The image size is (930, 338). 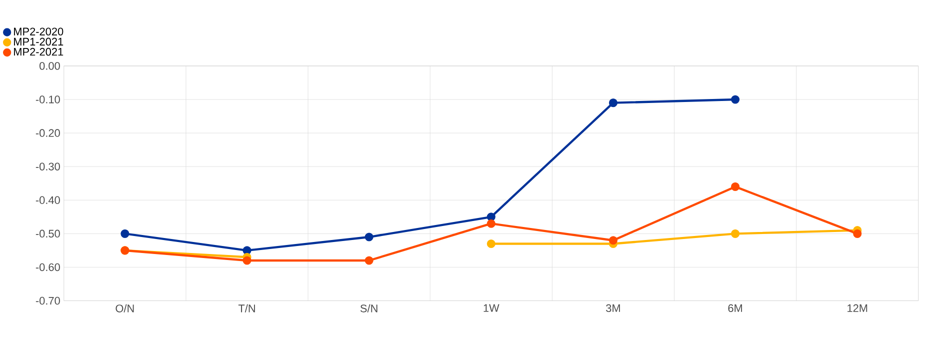 I want to click on y-tick-label: -0.60, so click(x=48, y=268).